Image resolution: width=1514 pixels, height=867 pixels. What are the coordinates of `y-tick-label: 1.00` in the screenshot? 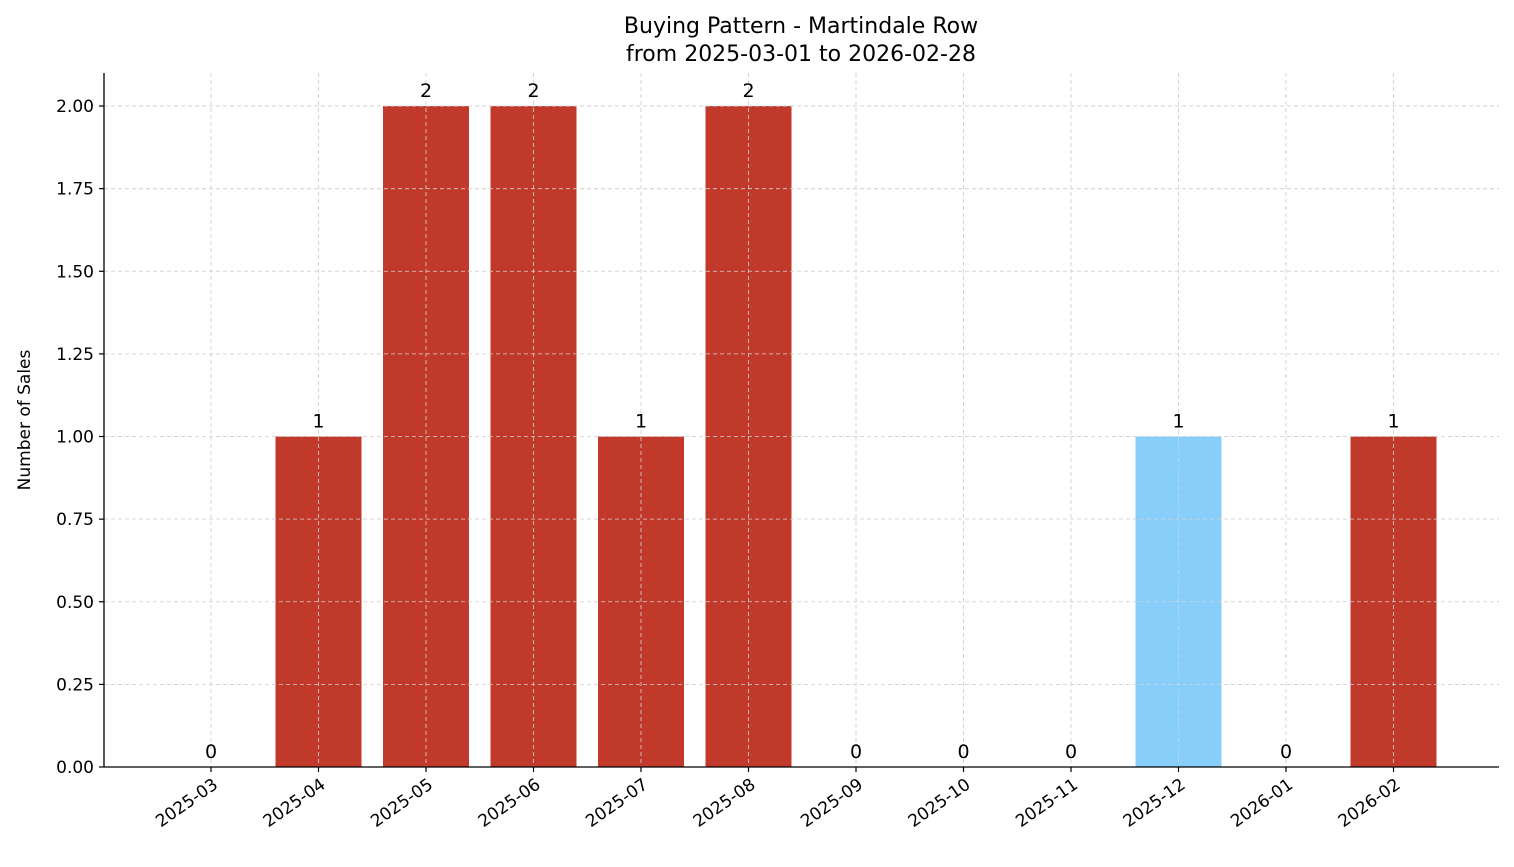 It's located at (75, 438).